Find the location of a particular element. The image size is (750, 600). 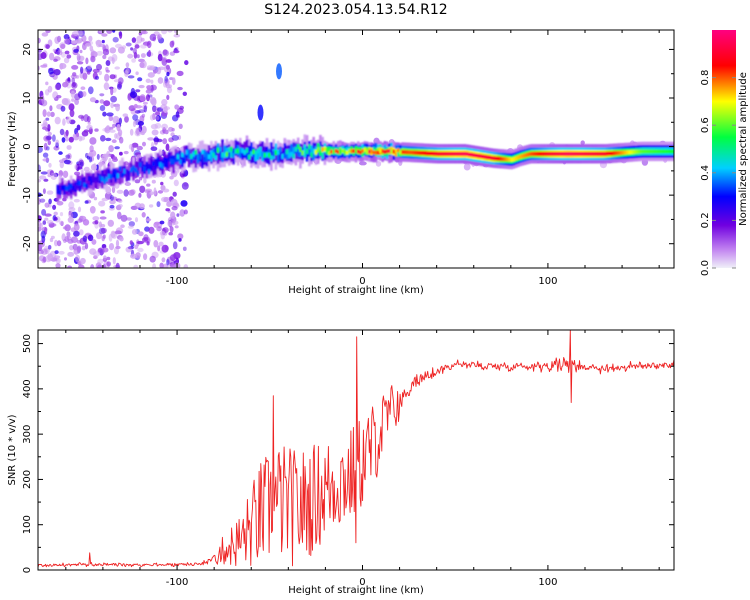

y-tick-label: 300 is located at coordinates (27, 434).